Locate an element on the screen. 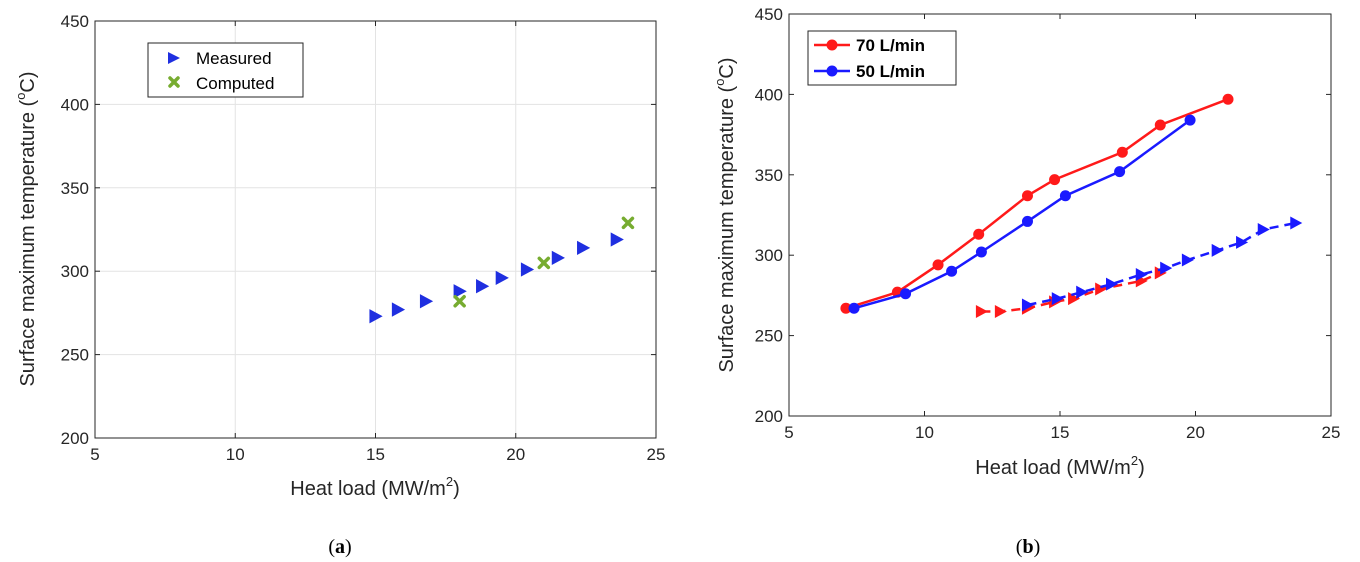 The height and width of the screenshot is (562, 1360). marks-a is located at coordinates (502, 270).